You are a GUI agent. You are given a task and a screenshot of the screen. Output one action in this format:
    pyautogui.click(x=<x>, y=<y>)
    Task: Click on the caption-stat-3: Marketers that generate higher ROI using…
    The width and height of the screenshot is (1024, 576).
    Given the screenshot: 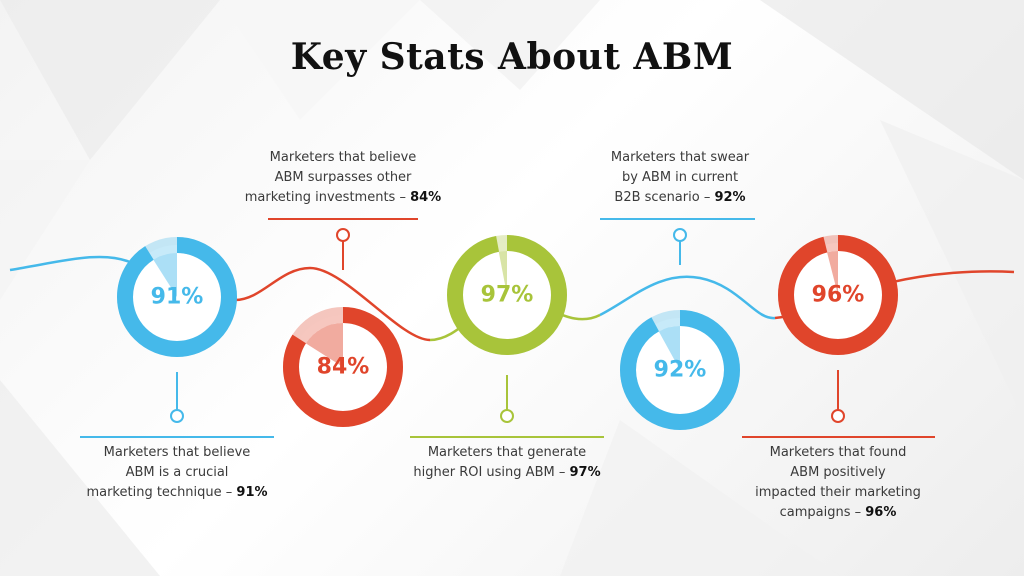 What is the action you would take?
    pyautogui.click(x=507, y=463)
    